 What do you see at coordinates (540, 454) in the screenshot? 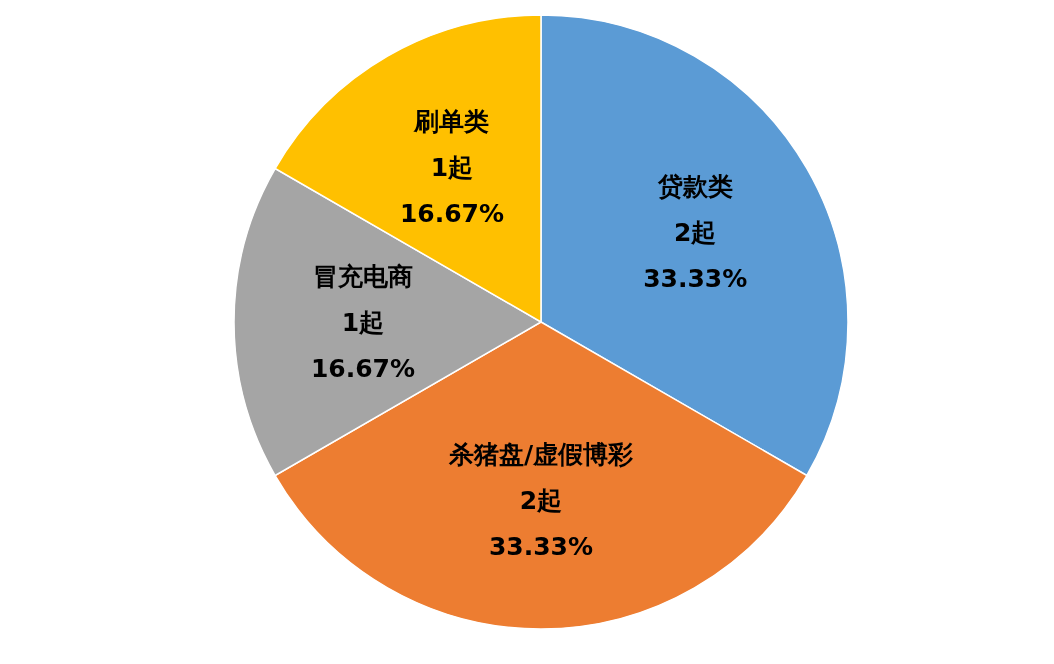
I see `slice-label: 杀猪盘/虚假博彩` at bounding box center [540, 454].